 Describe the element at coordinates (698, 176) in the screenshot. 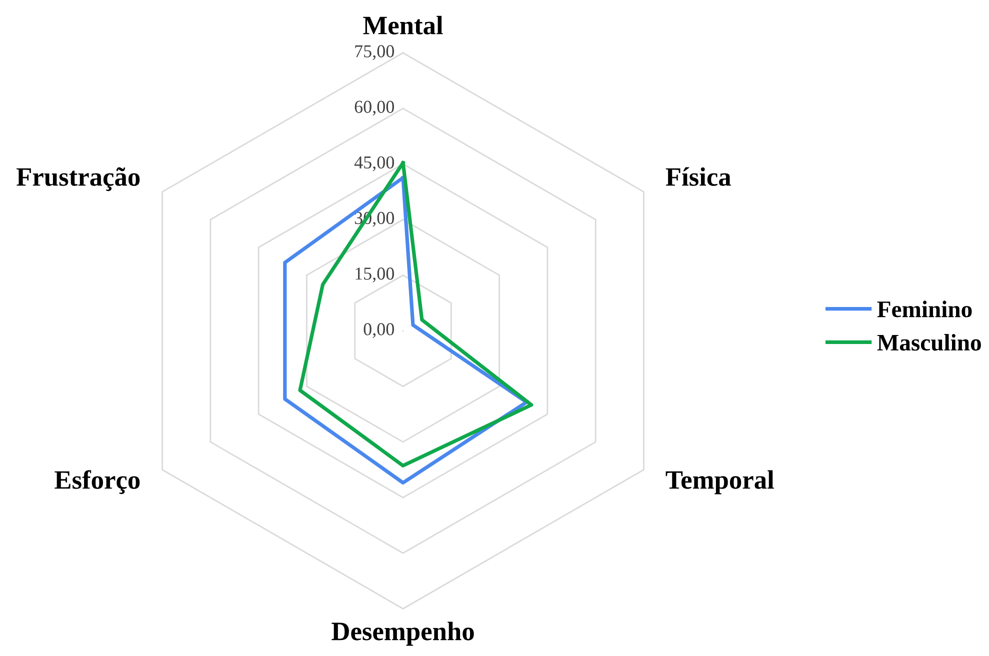

I see `spoke-label: Física` at that location.